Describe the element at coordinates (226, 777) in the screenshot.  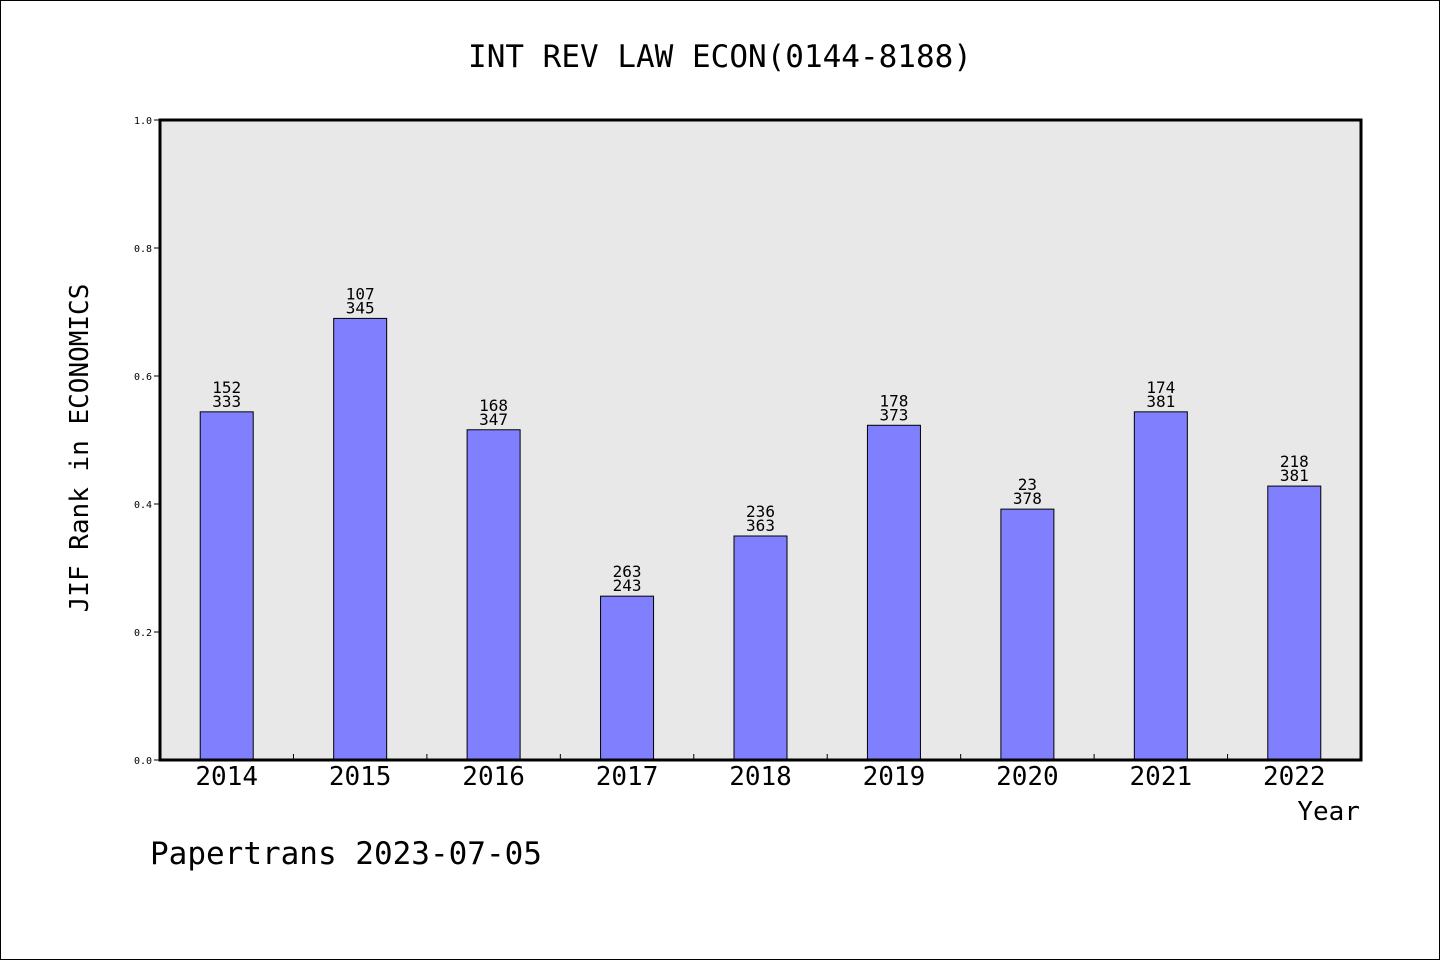
I see `x-tick-label: 2014` at that location.